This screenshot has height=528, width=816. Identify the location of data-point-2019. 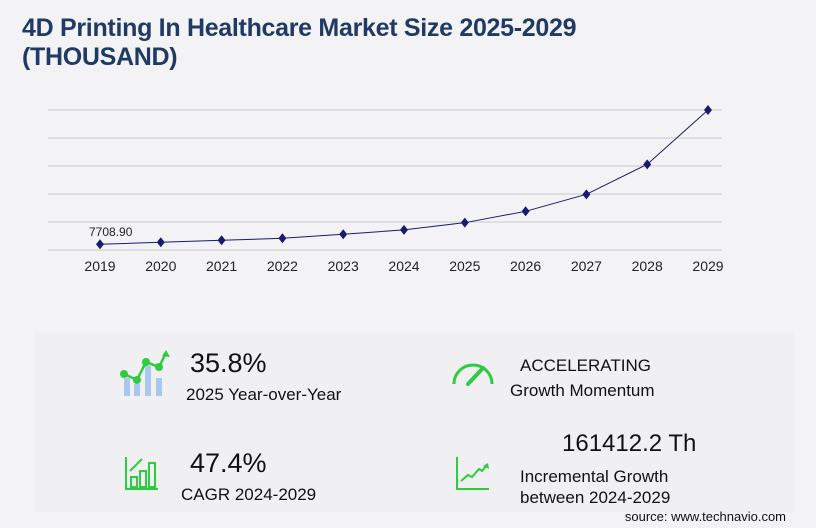
(100, 244).